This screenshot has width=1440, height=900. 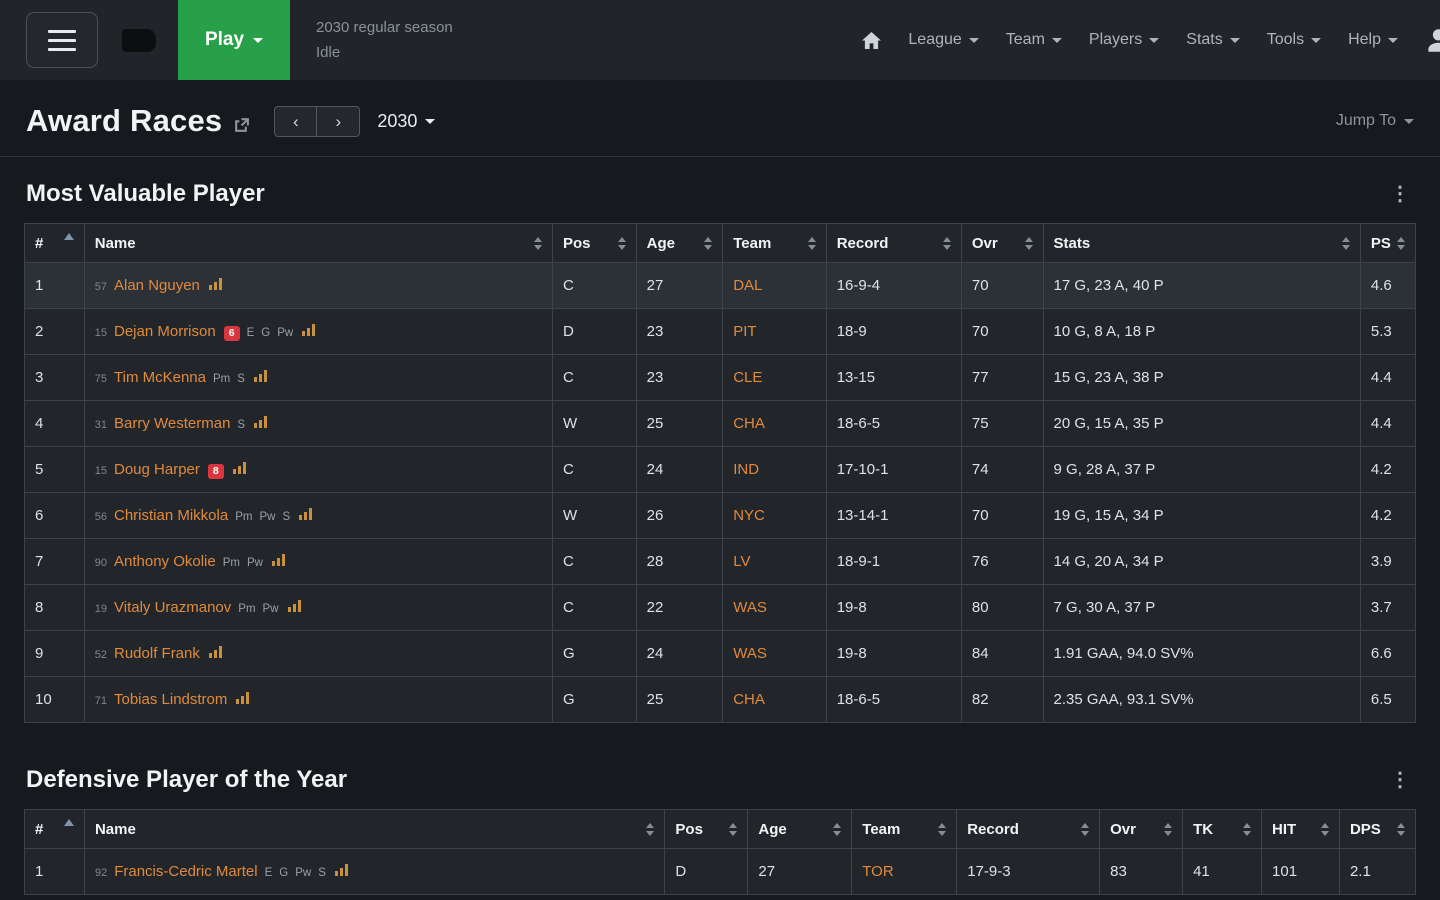 What do you see at coordinates (241, 125) in the screenshot?
I see `popout-icon` at bounding box center [241, 125].